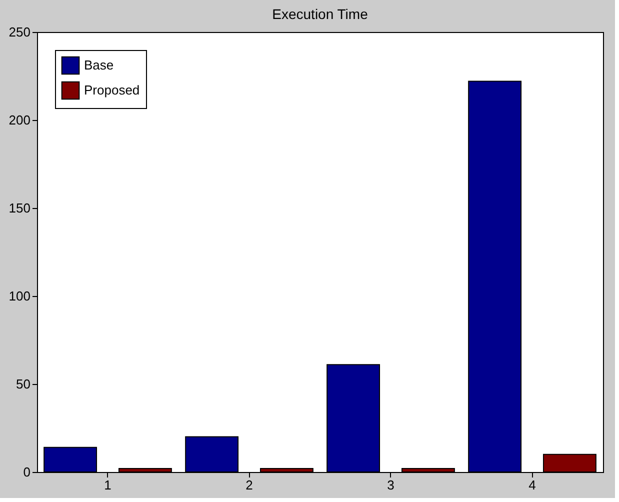  What do you see at coordinates (390, 485) in the screenshot?
I see `x-tick-label: 3` at bounding box center [390, 485].